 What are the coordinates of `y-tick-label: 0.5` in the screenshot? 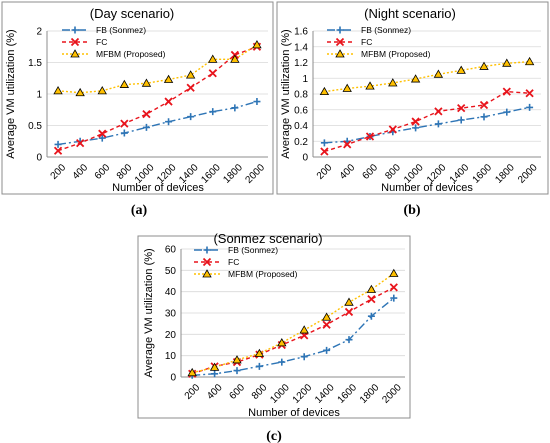 It's located at (35, 126).